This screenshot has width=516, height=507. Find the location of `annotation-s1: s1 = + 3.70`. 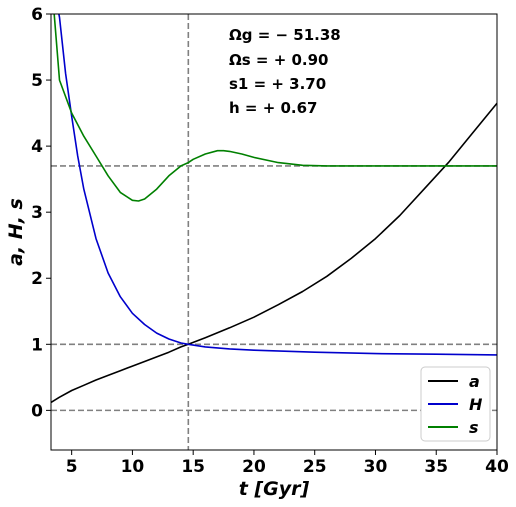

annotation-s1: s1 = + 3.70 is located at coordinates (277, 84).